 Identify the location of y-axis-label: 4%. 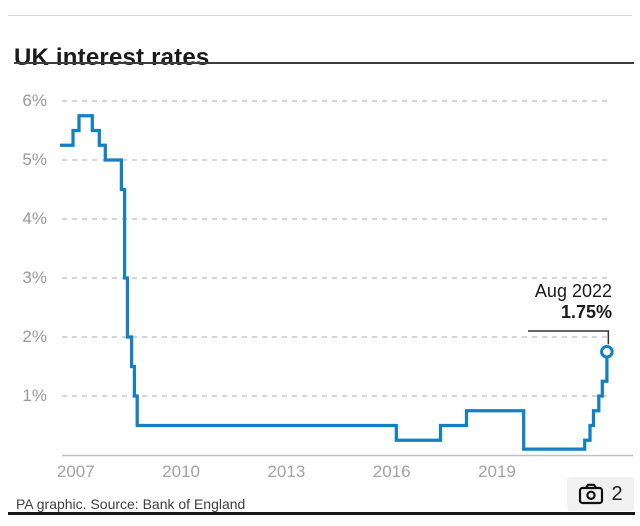
(34, 218).